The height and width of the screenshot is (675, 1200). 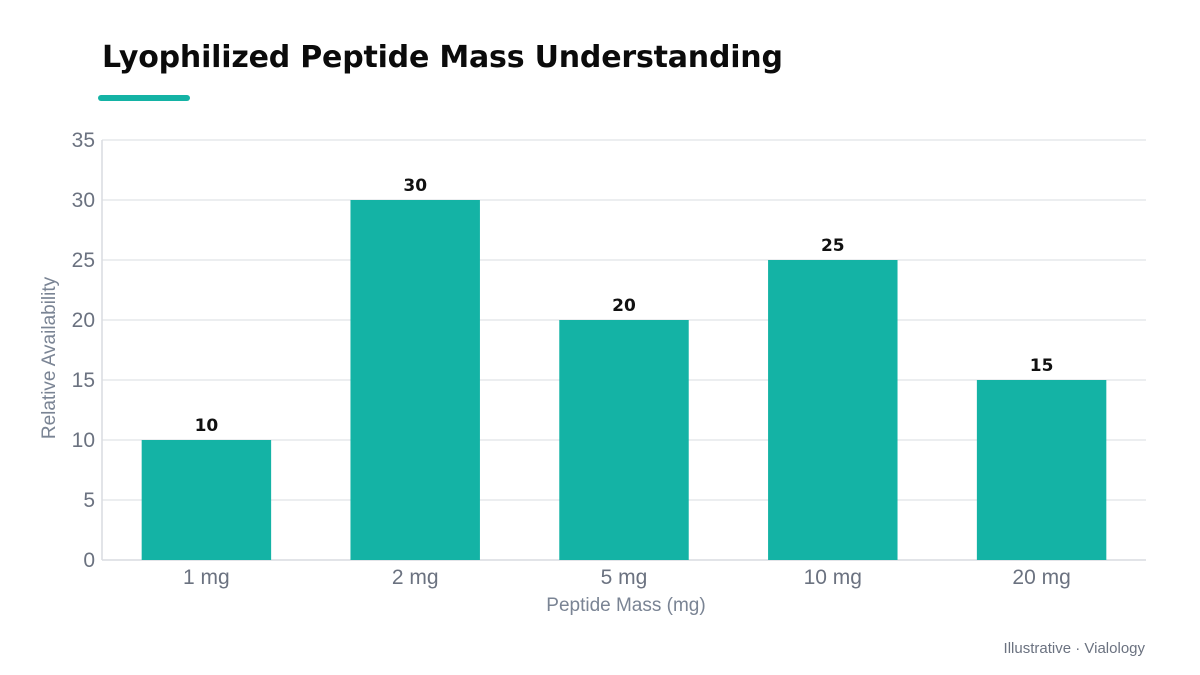 What do you see at coordinates (624, 577) in the screenshot?
I see `x-tick-label: 5 mg` at bounding box center [624, 577].